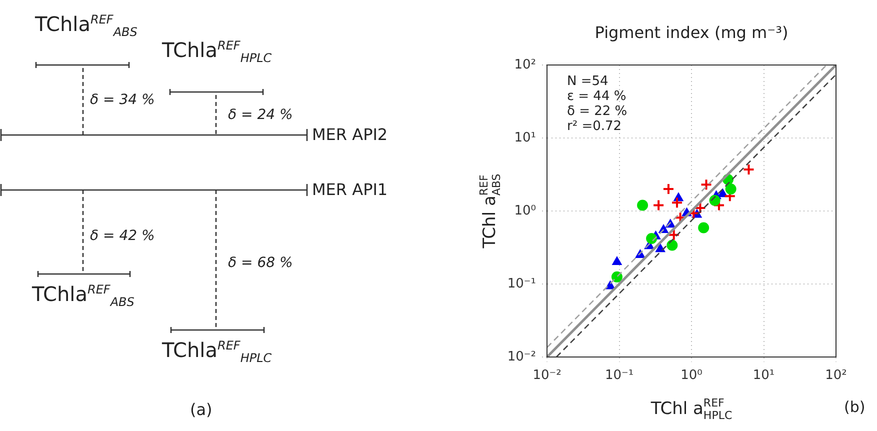 The image size is (877, 431). I want to click on annotation: δ = 22 %, so click(597, 111).